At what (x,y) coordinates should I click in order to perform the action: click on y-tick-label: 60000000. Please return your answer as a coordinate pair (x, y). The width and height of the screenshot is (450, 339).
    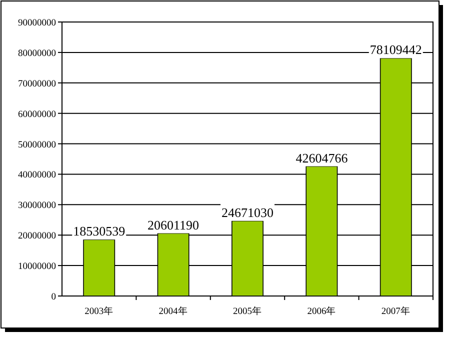
    Looking at the image, I should click on (37, 115).